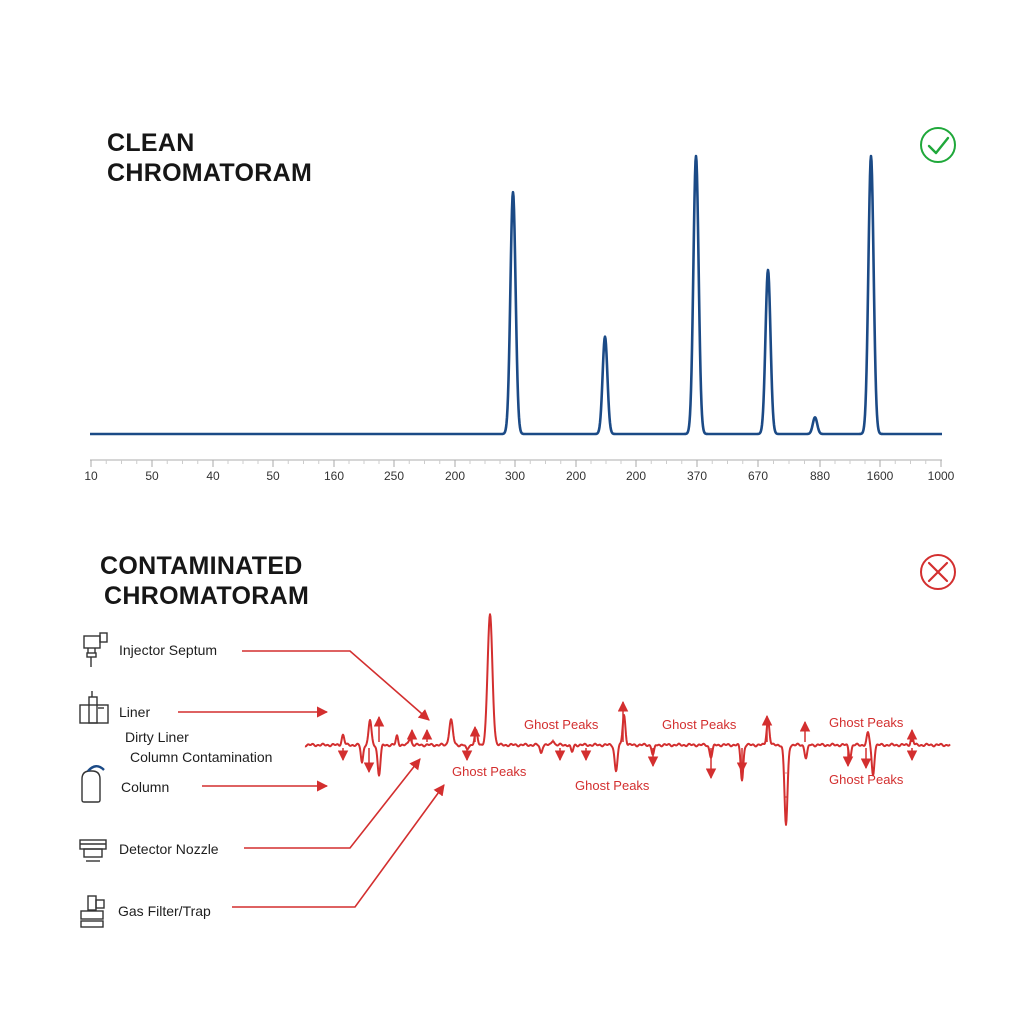  What do you see at coordinates (93, 784) in the screenshot?
I see `column-icon` at bounding box center [93, 784].